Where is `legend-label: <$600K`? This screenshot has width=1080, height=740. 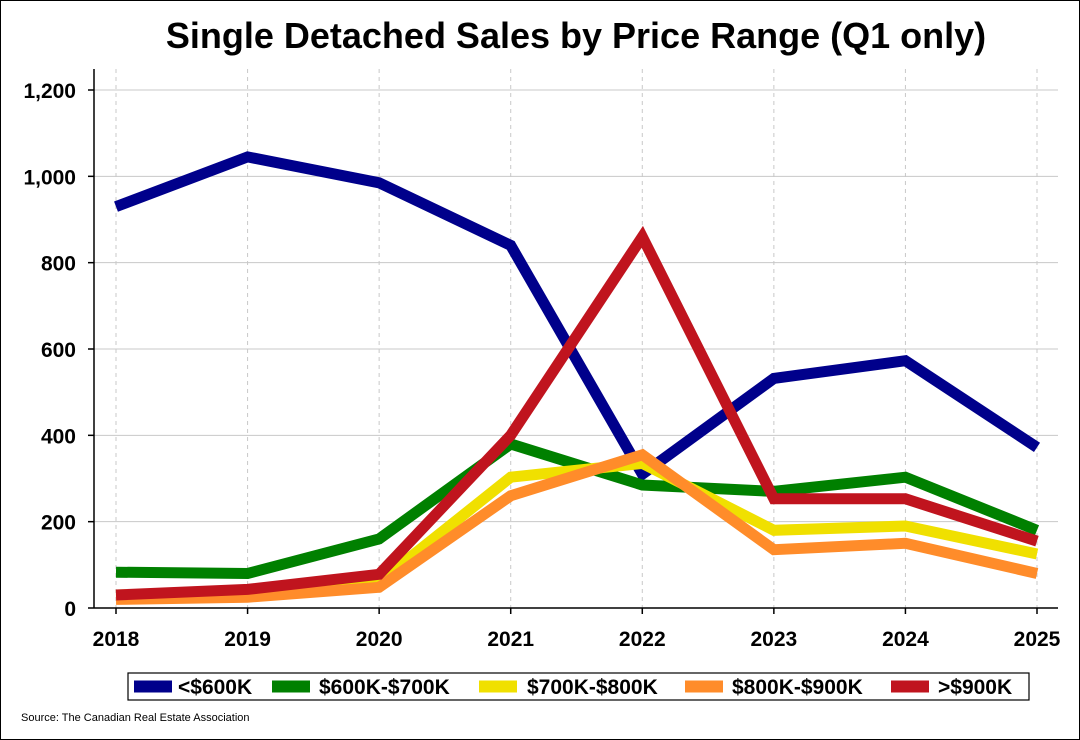
legend-label: <$600K is located at coordinates (215, 687).